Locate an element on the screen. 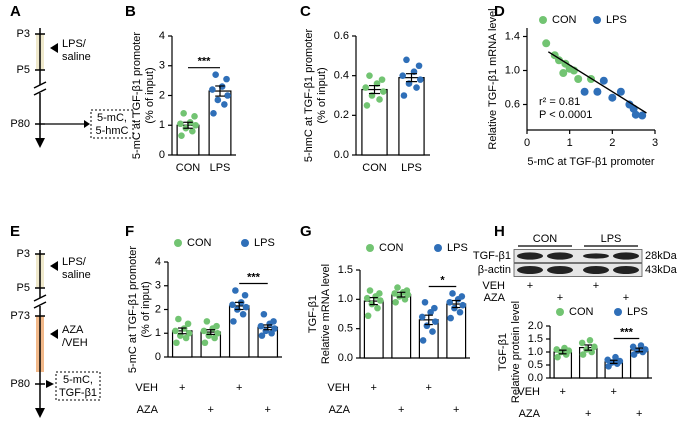 This screenshot has height=440, width=685. y-axis-label: 5-mC at TGF-β1 promoter is located at coordinates (137, 95).